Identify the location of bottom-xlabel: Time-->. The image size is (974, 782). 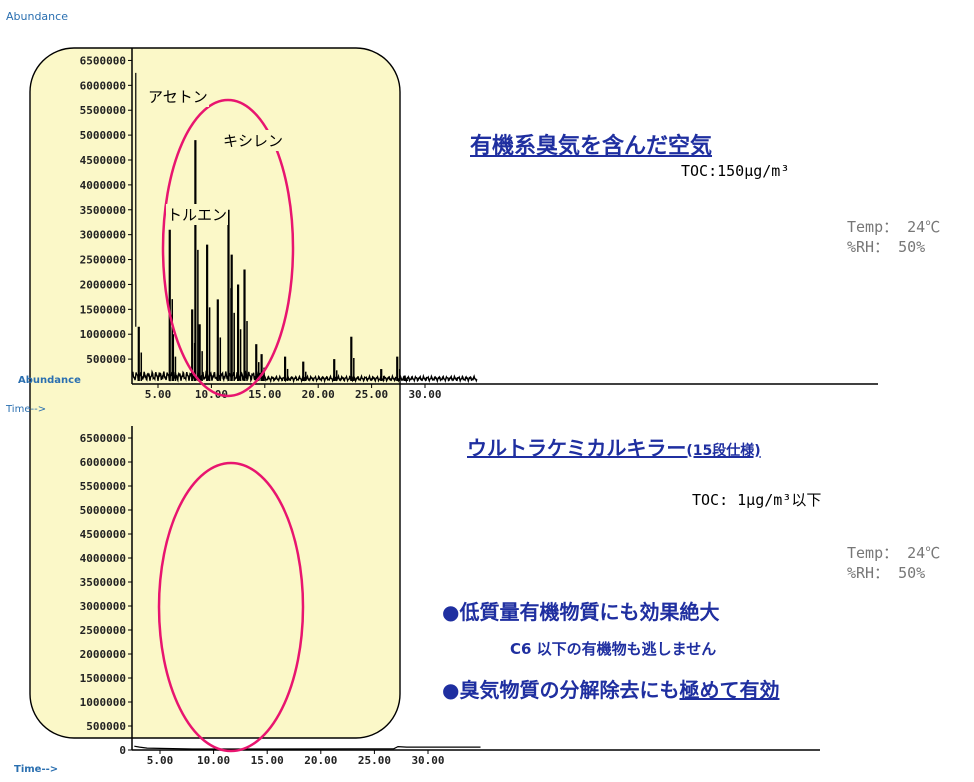
(36, 769).